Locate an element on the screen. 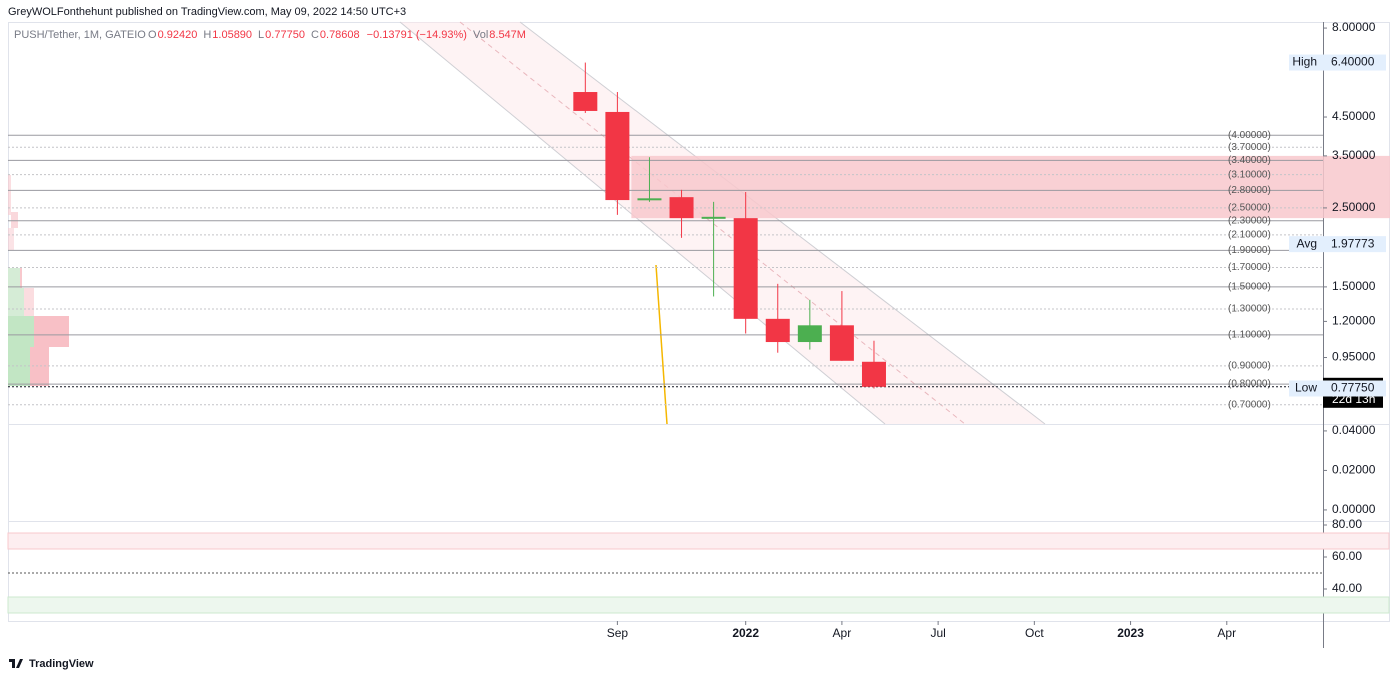 Image resolution: width=1400 pixels, height=679 pixels. y-tick-label: 3.50000 is located at coordinates (1354, 155).